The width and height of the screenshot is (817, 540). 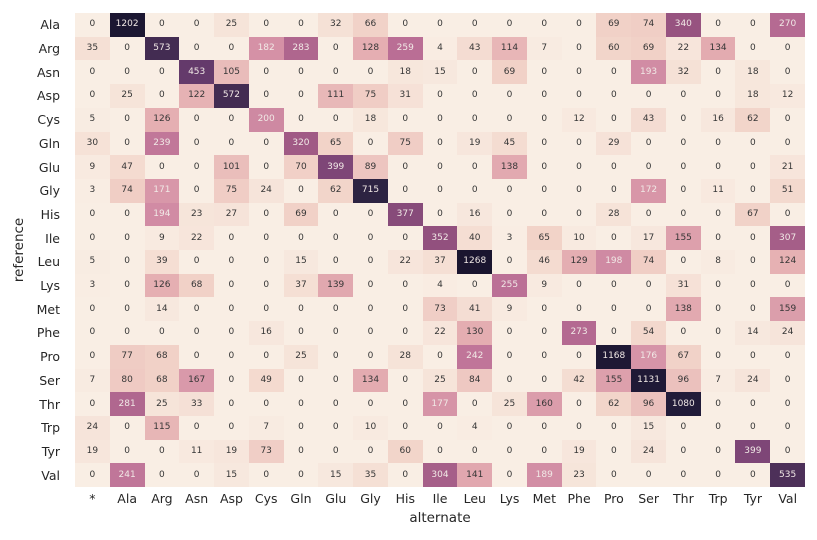 What do you see at coordinates (683, 498) in the screenshot?
I see `x-tick-label: Thr` at bounding box center [683, 498].